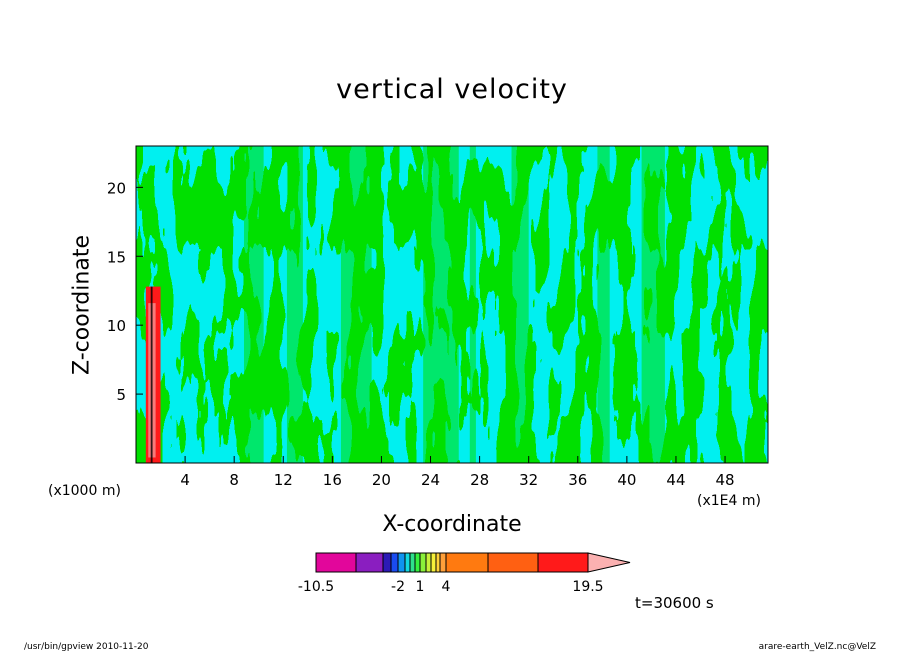 This screenshot has height=654, width=904. What do you see at coordinates (84, 491) in the screenshot?
I see `y-axis-unit: (x1000 m)` at bounding box center [84, 491].